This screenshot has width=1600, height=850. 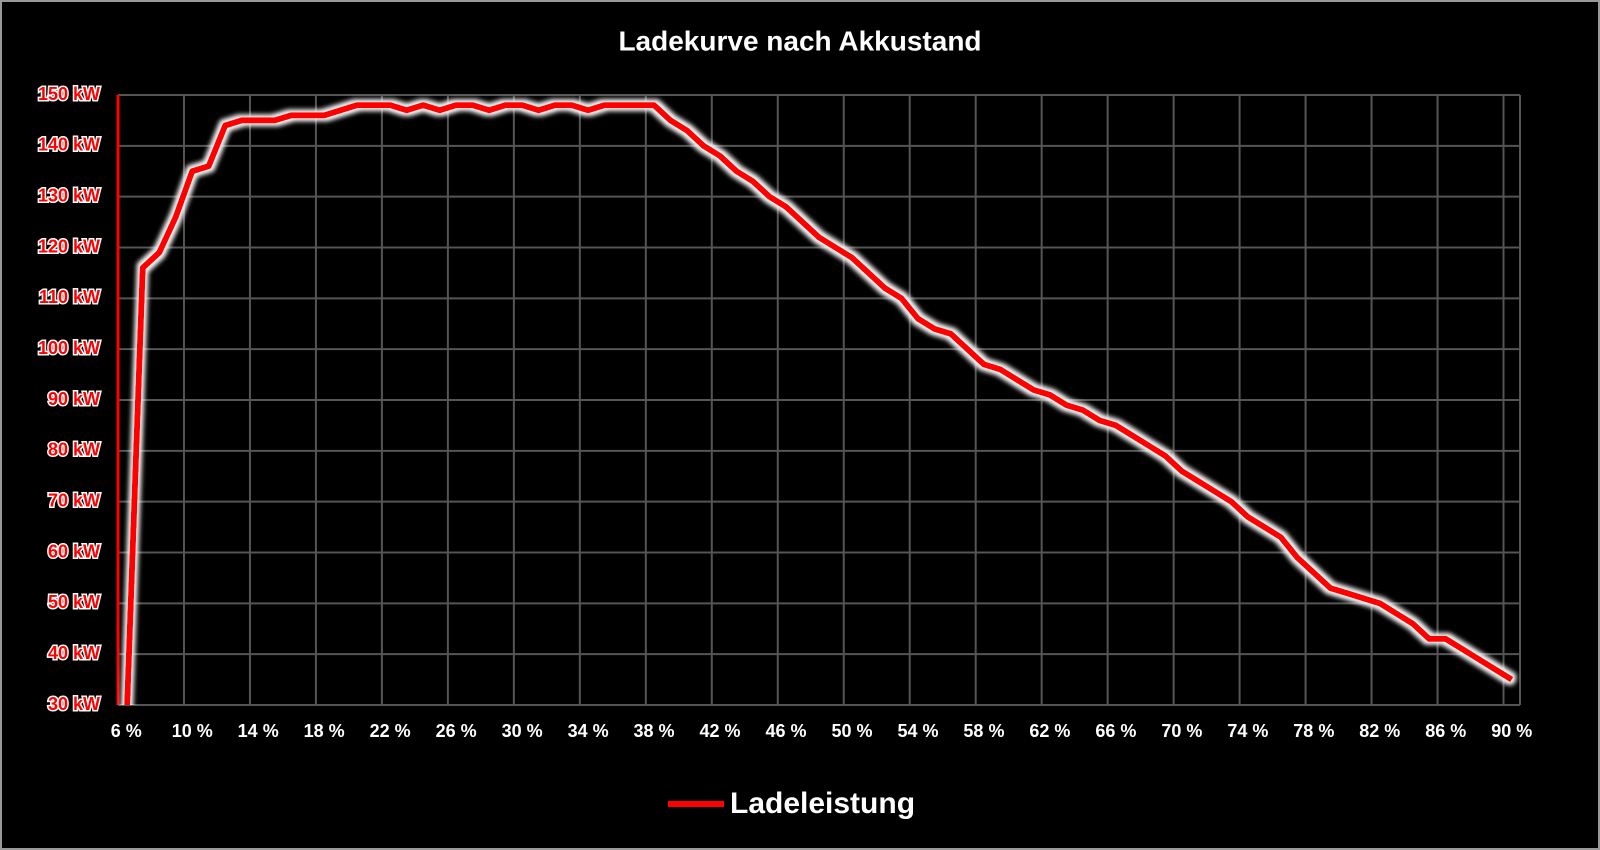 What do you see at coordinates (74, 399) in the screenshot?
I see `y-tick-label: 90 kW` at bounding box center [74, 399].